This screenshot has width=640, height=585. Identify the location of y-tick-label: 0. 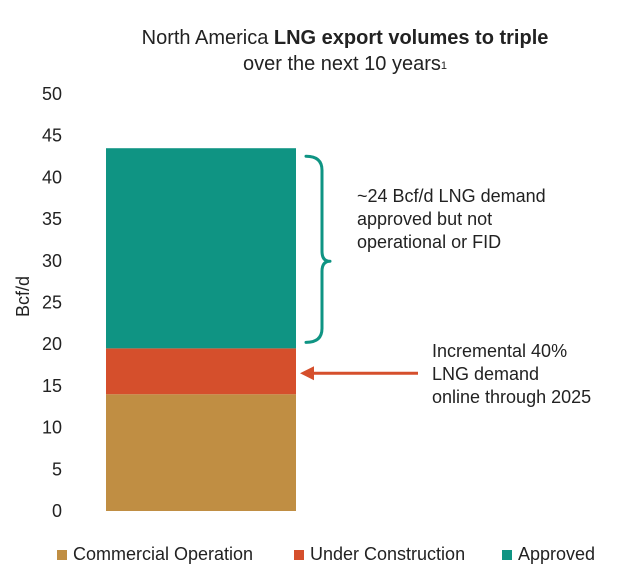
(57, 511).